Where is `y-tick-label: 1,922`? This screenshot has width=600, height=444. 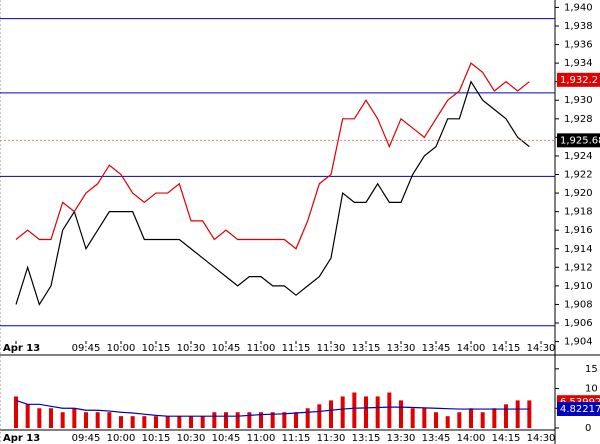
y-tick-label: 1,922 is located at coordinates (578, 175).